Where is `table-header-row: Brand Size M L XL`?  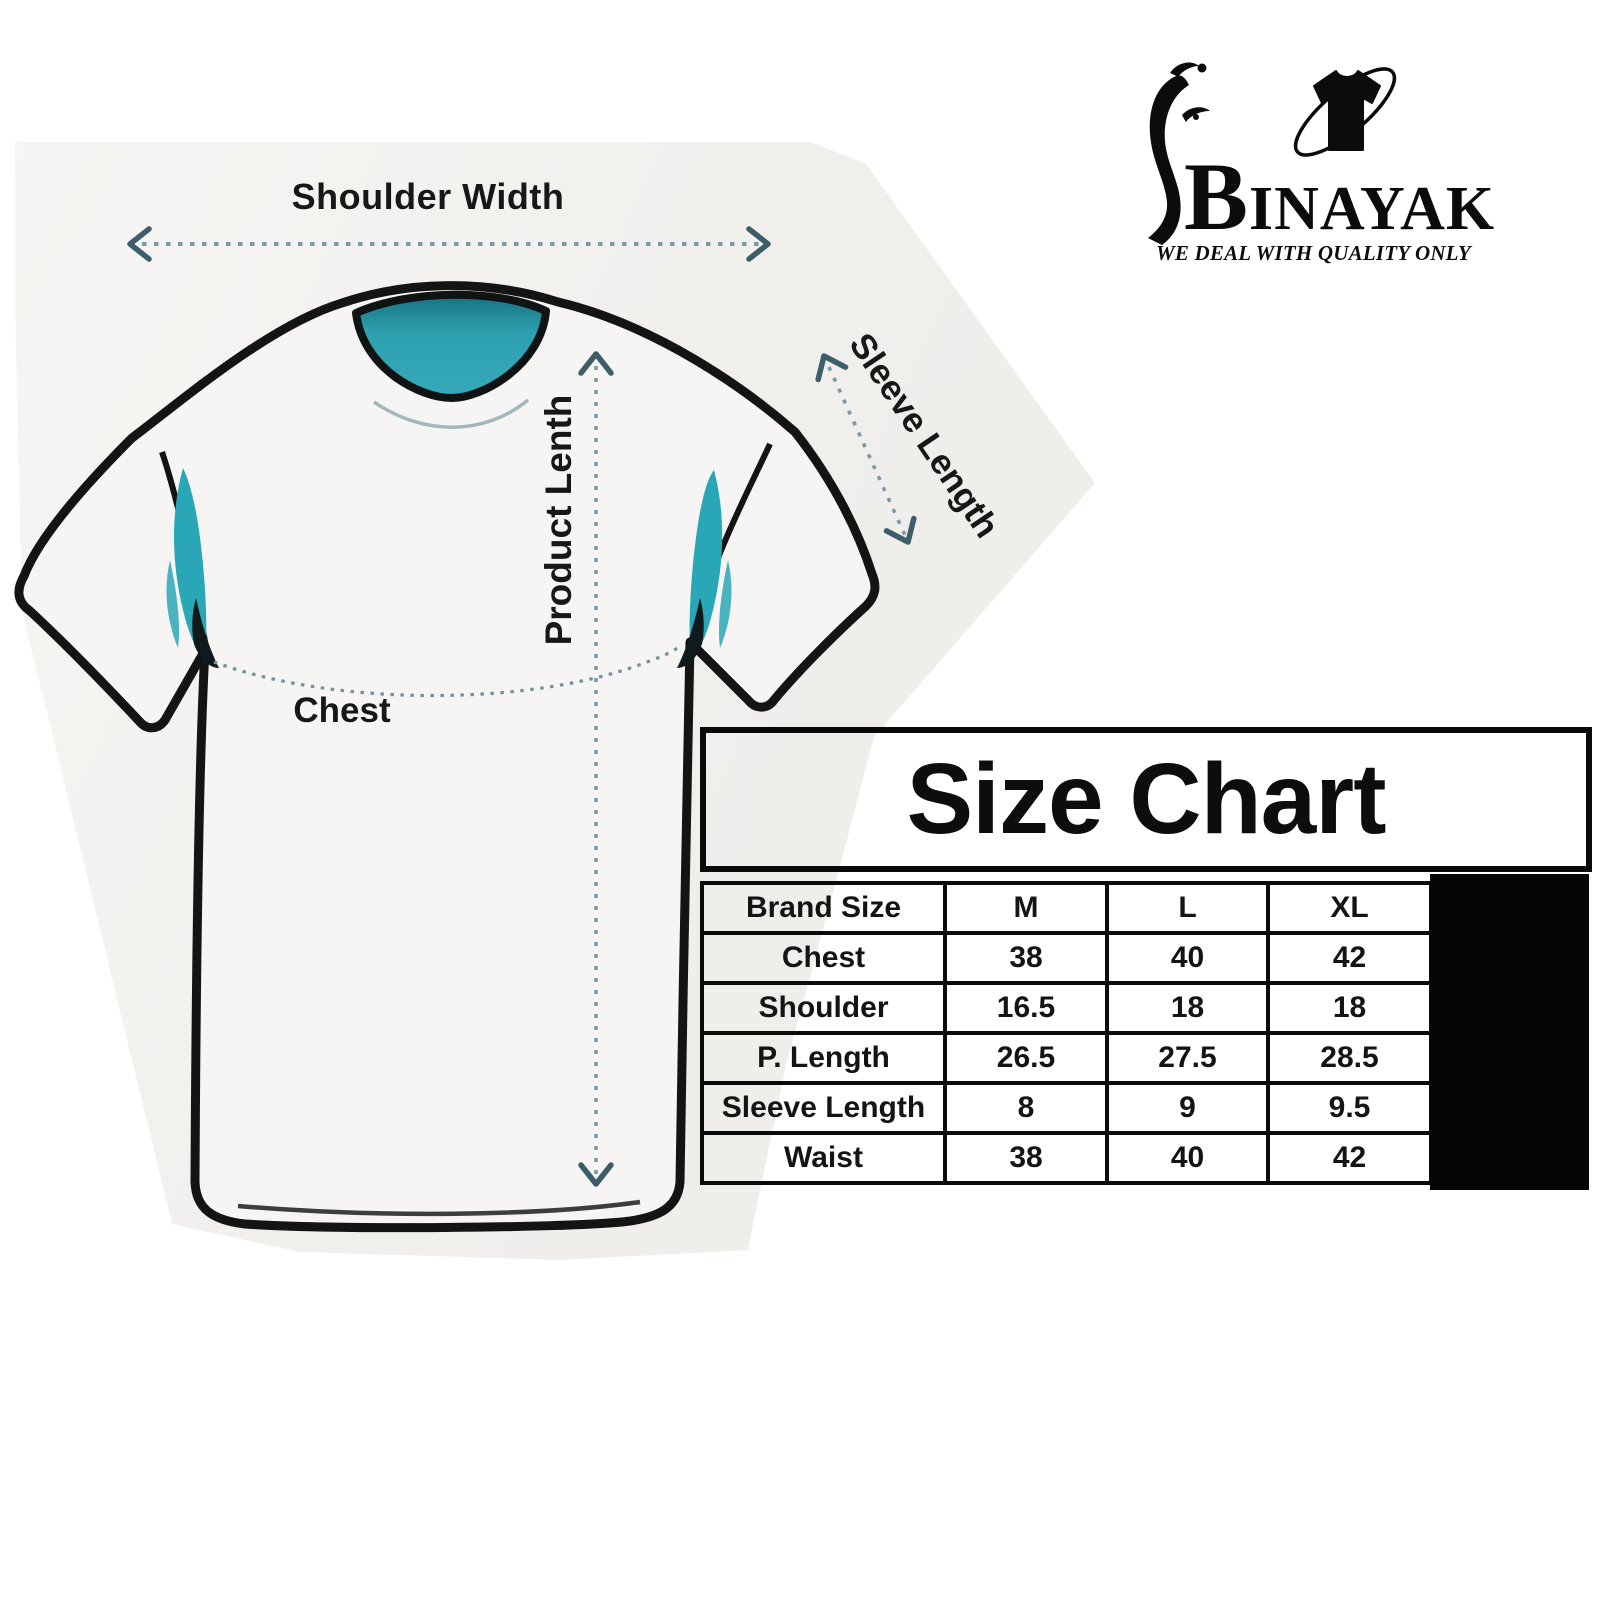 table-header-row: Brand Size M L XL is located at coordinates (1066, 908).